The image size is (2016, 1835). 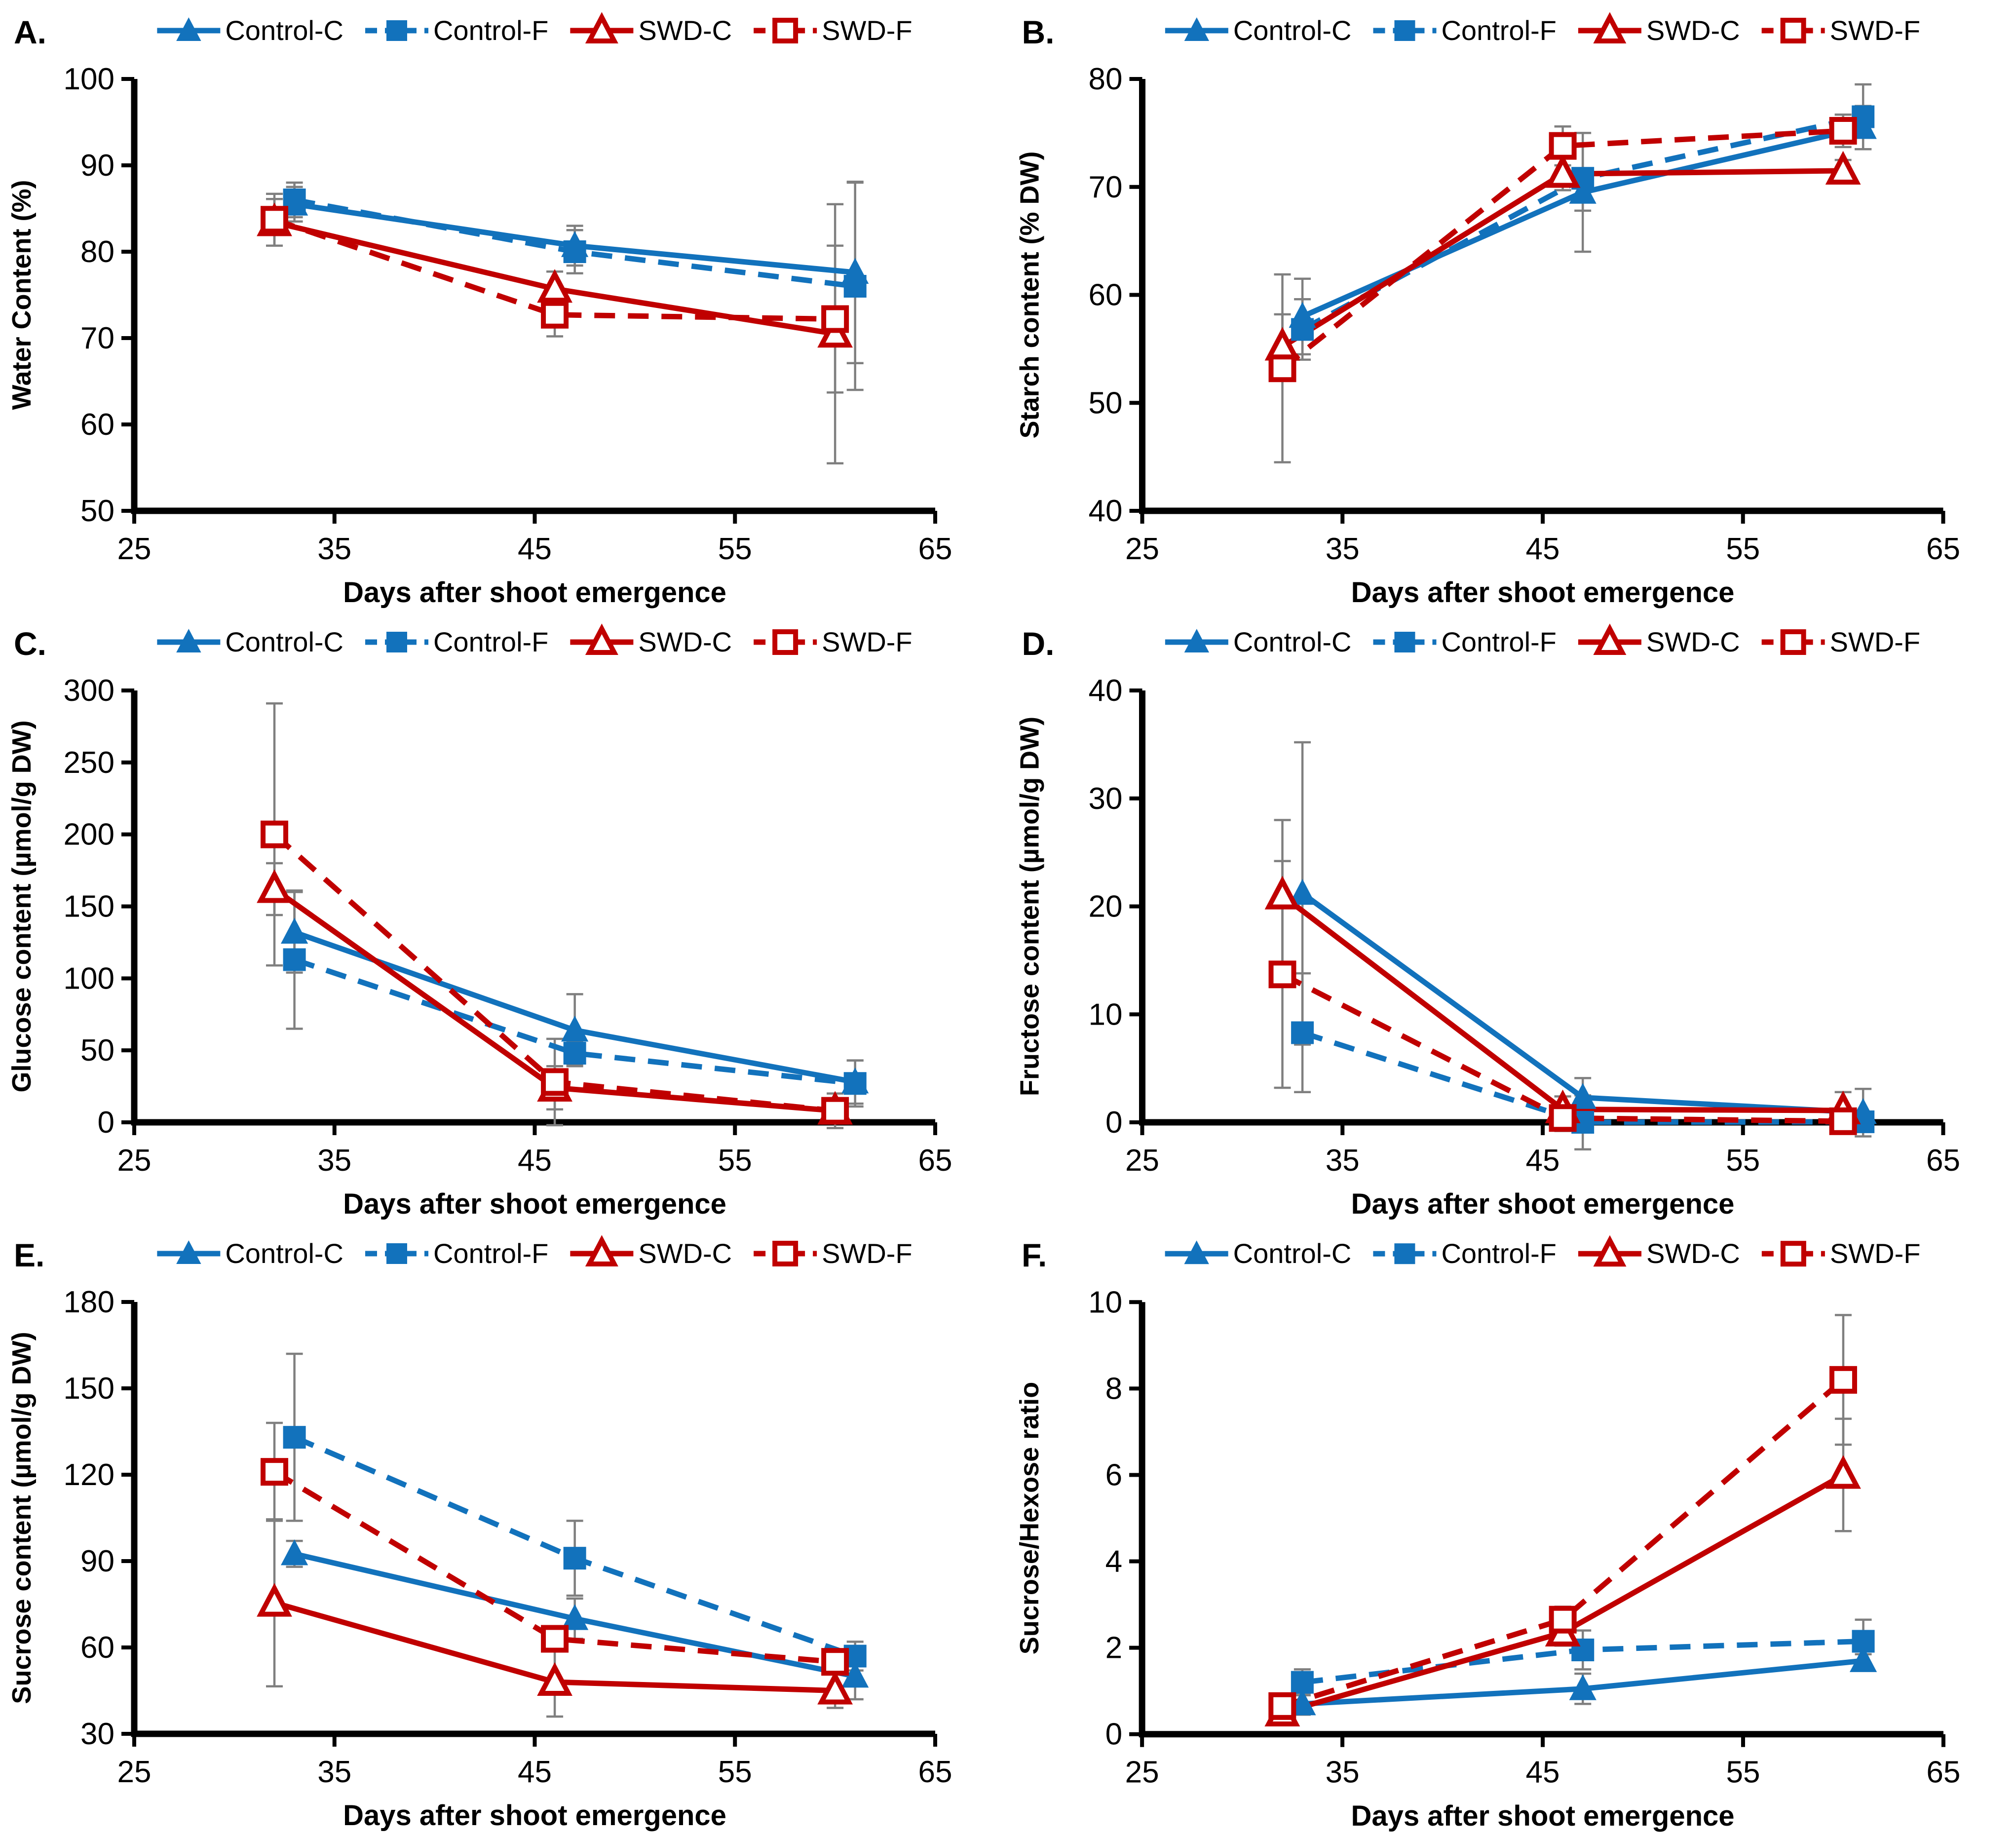 What do you see at coordinates (1113, 1123) in the screenshot?
I see `y-tick-label: 0` at bounding box center [1113, 1123].